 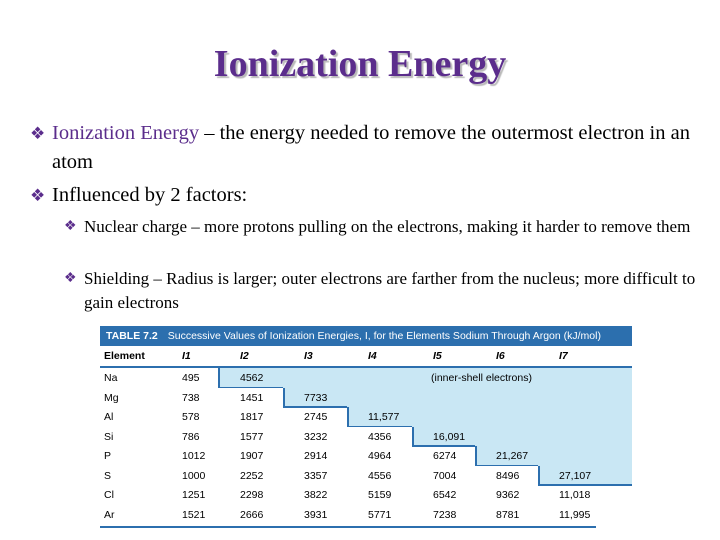 What do you see at coordinates (316, 475) in the screenshot?
I see `table-cell: 3357` at bounding box center [316, 475].